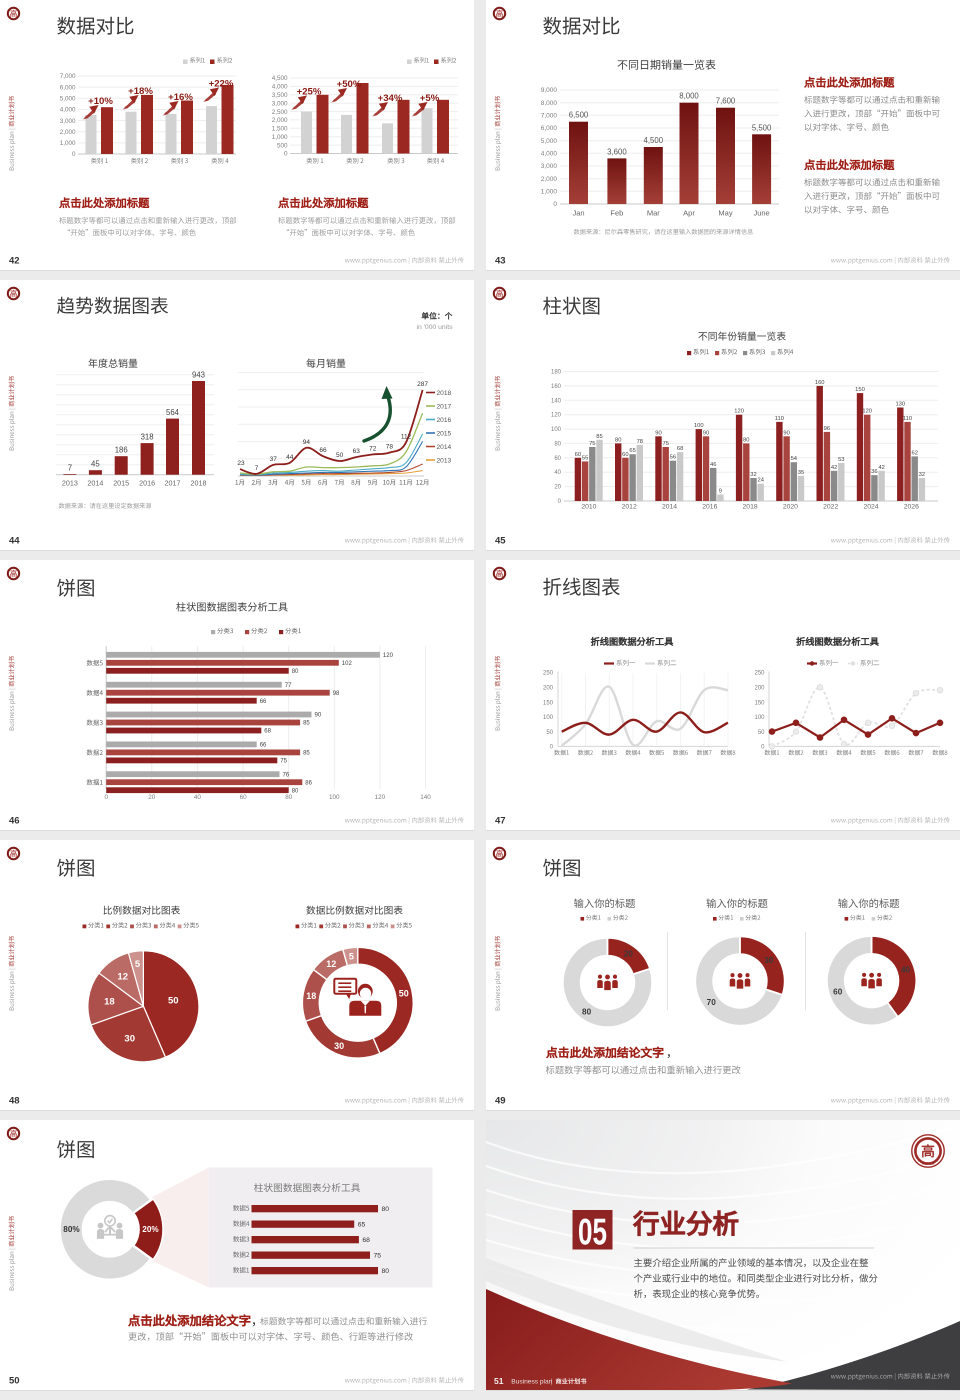  I want to click on svg-text: 1,000, so click(549, 192).